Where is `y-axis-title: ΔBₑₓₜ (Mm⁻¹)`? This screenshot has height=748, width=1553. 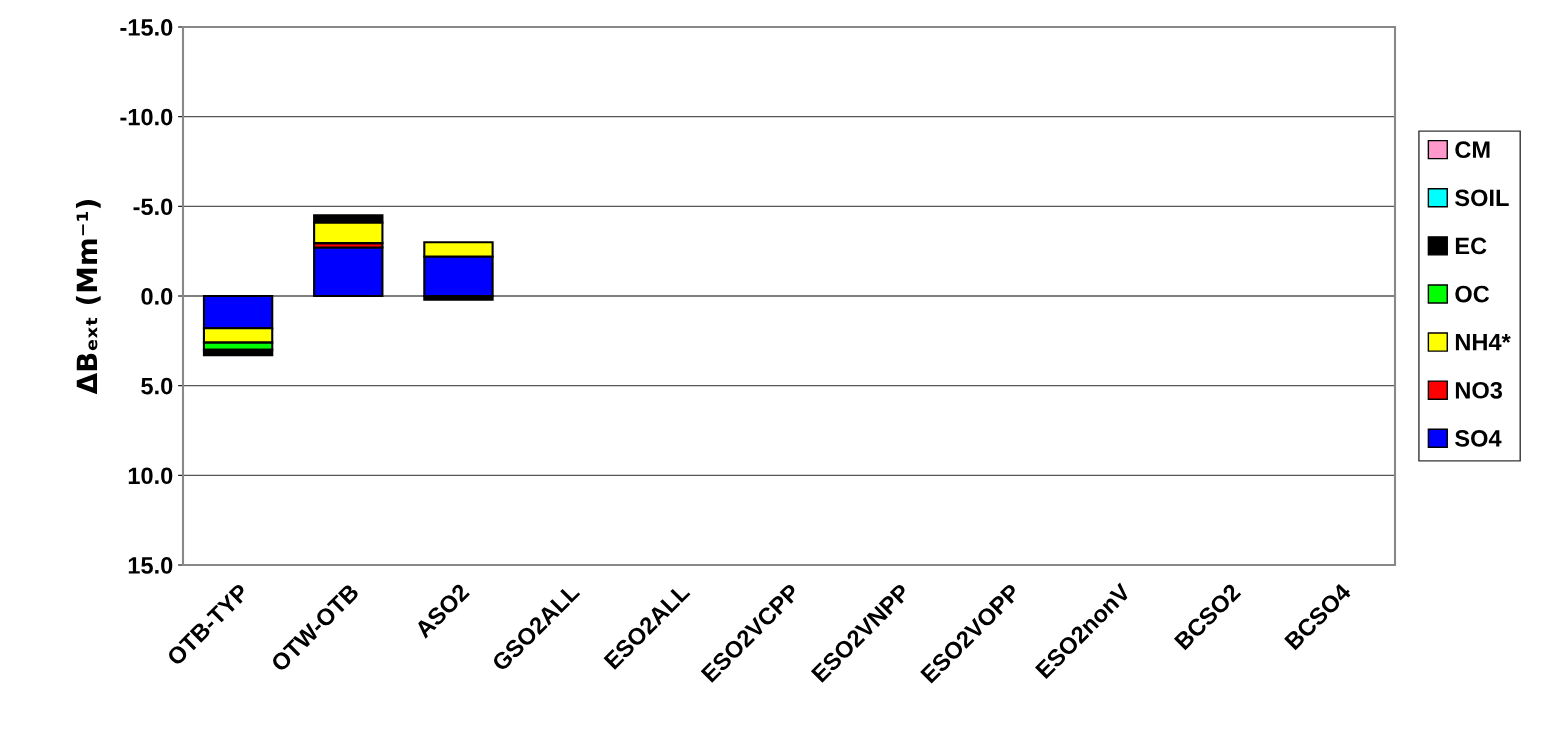 y-axis-title: ΔBₑₓₜ (Mm⁻¹) is located at coordinates (88, 297).